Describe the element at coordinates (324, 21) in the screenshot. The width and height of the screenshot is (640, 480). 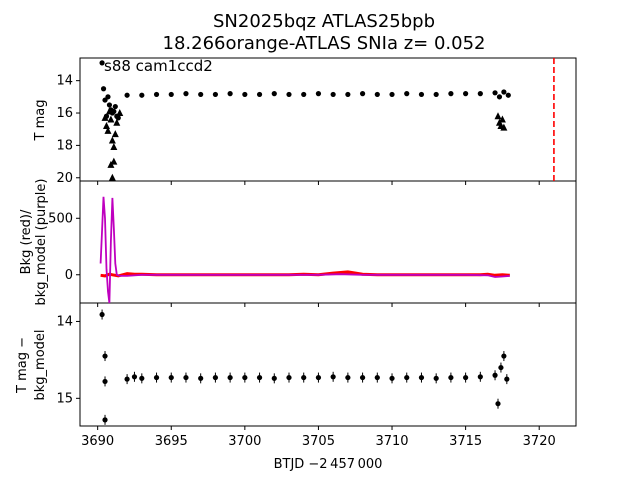
I see `chart-title-line1: SN2025bqz ATLAS25bpb` at that location.